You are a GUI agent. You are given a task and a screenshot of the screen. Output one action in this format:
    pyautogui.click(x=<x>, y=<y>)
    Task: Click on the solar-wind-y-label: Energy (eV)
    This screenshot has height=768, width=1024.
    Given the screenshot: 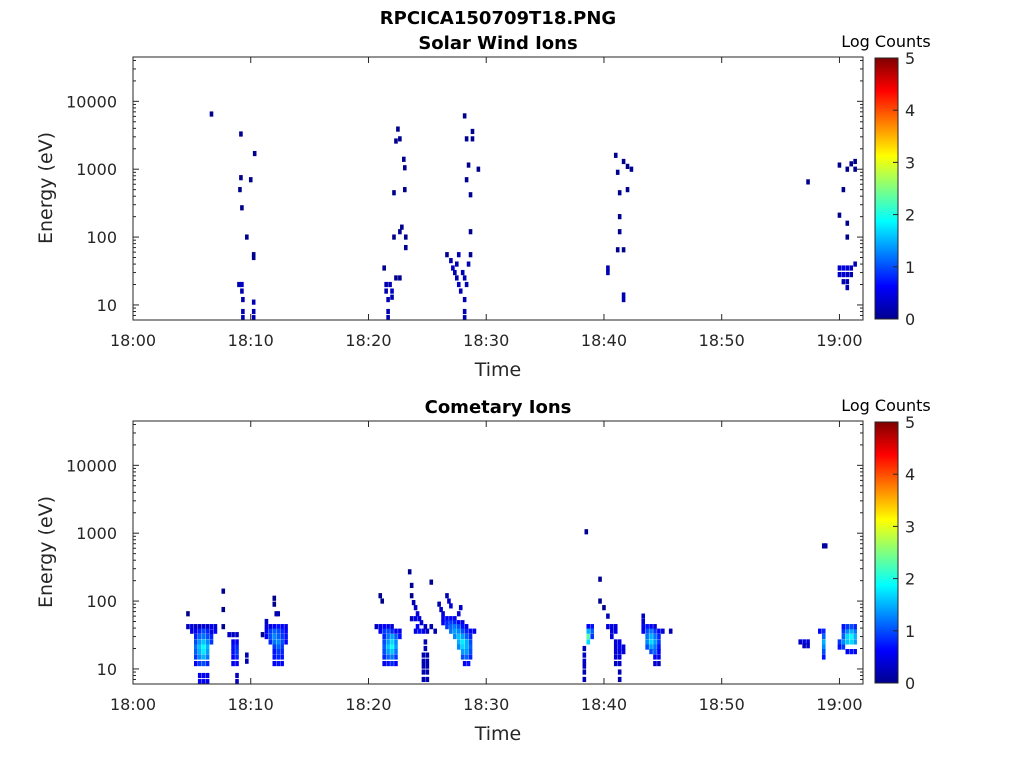 What is the action you would take?
    pyautogui.click(x=46, y=188)
    